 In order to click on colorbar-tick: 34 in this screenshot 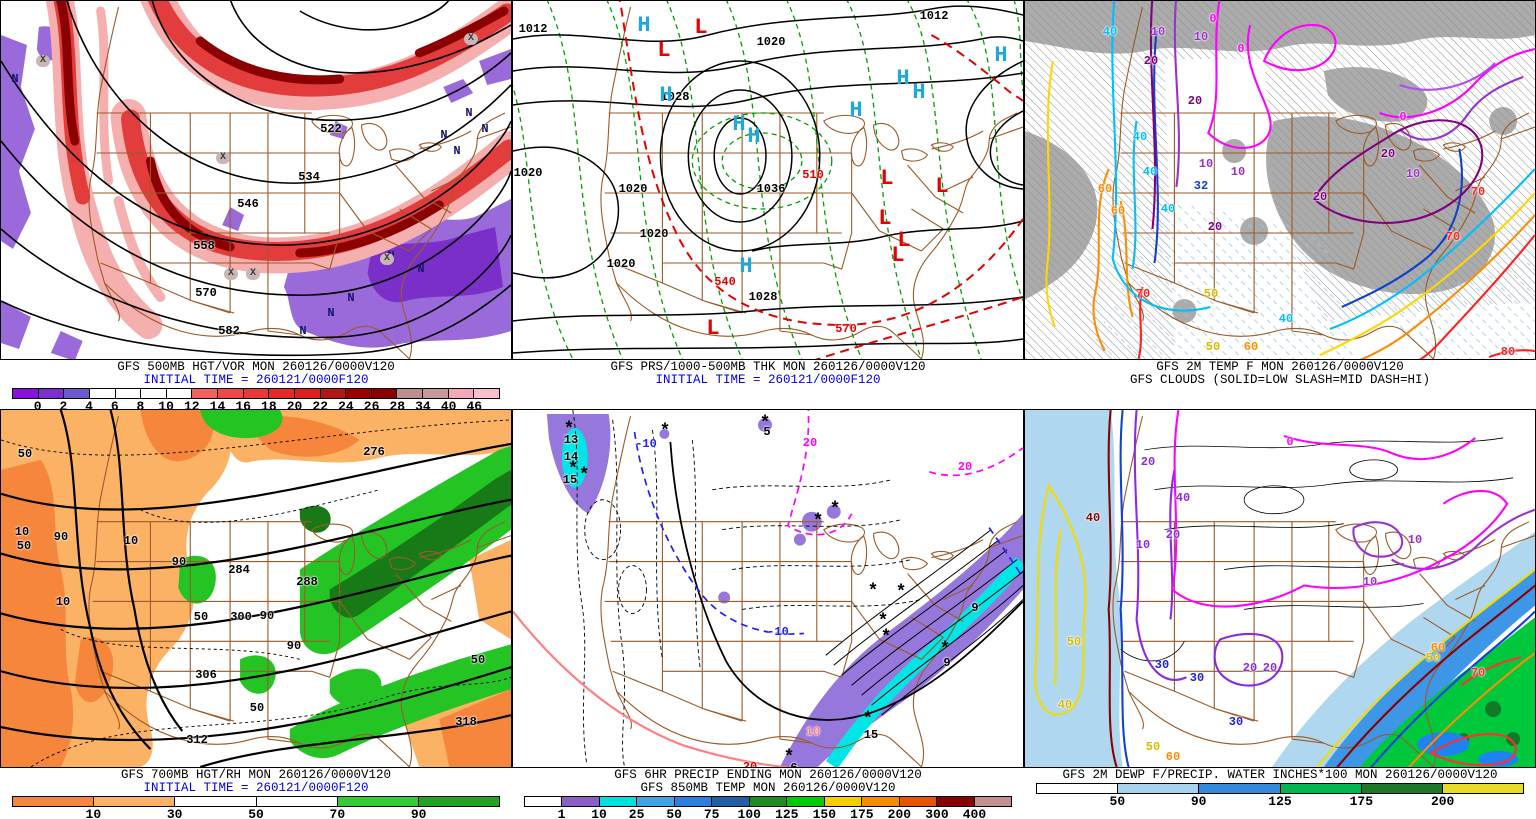, I will do `click(423, 404)`.